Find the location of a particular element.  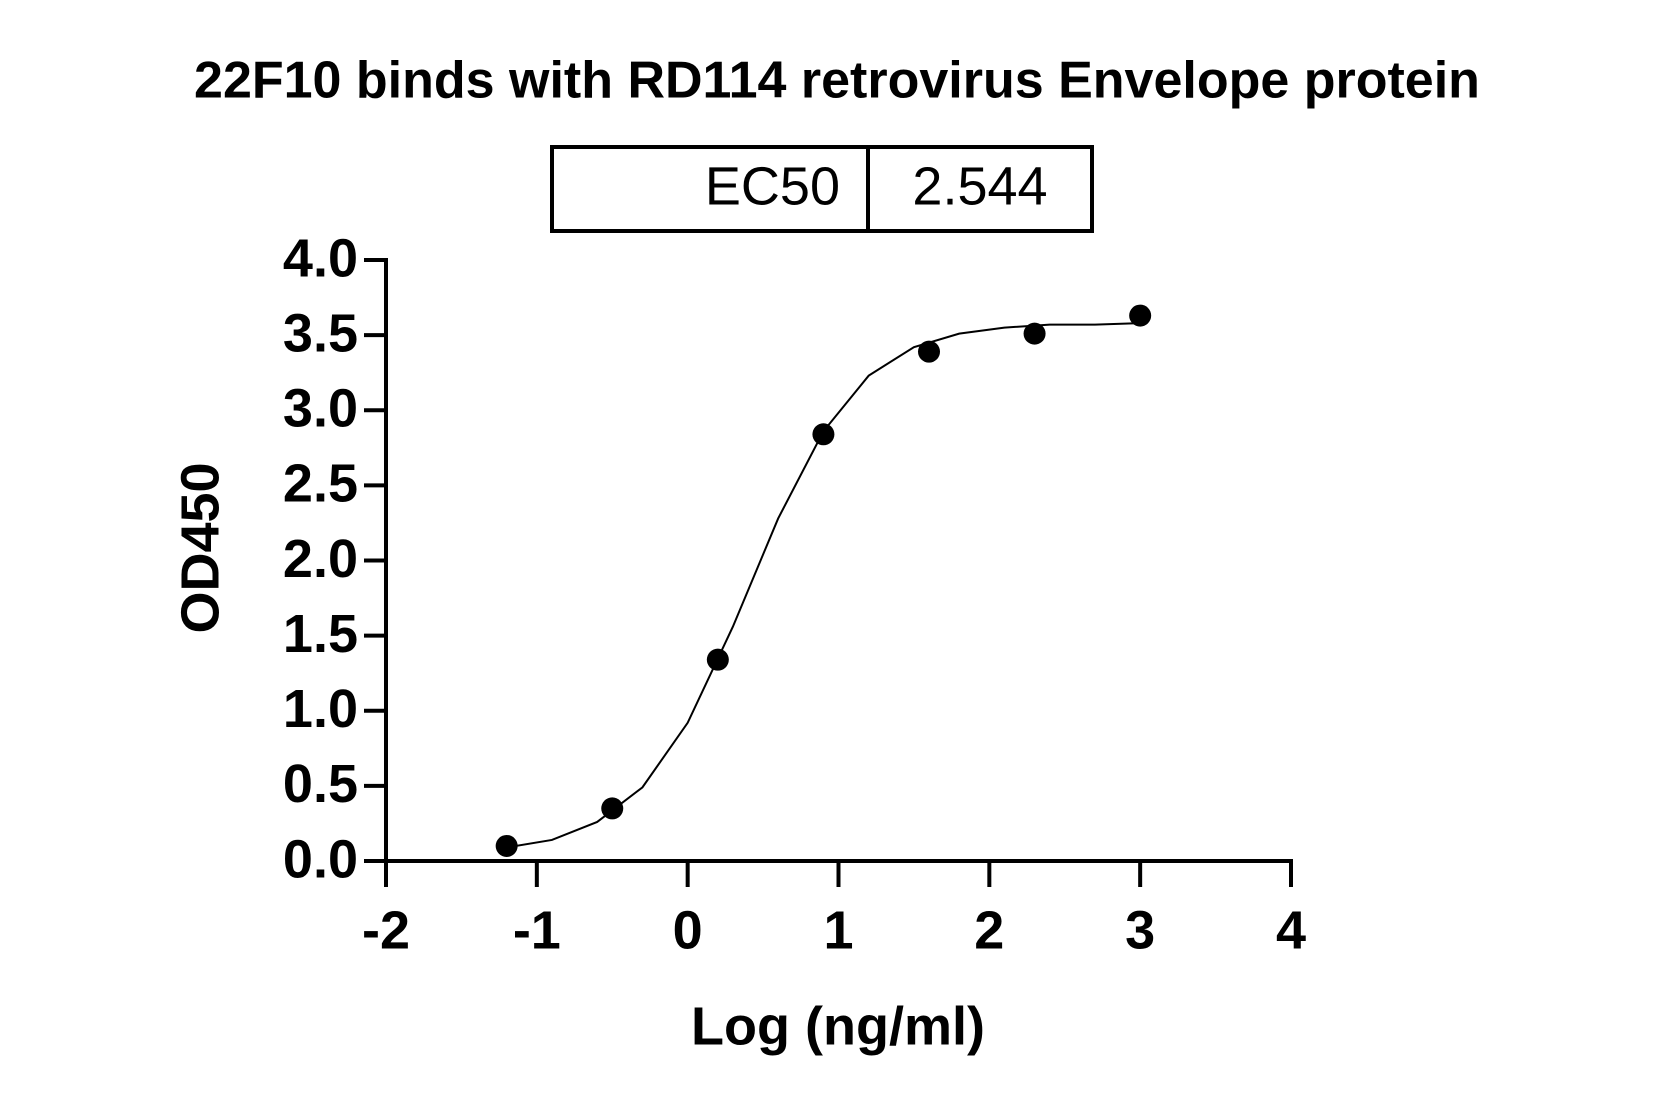

x-tick-label: 2 is located at coordinates (989, 930).